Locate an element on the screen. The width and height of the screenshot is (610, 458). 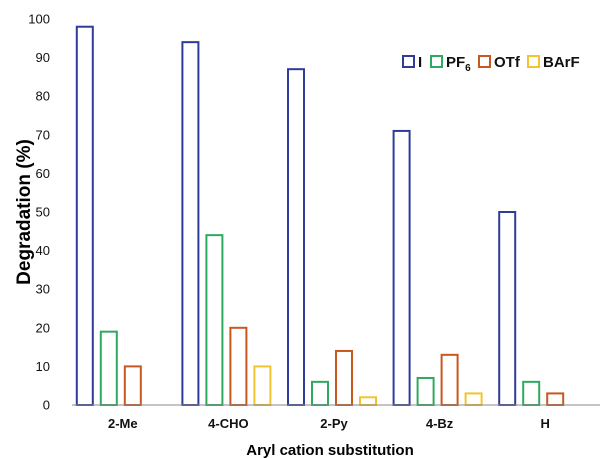
bar-pf-4-bz is located at coordinates (425, 391).